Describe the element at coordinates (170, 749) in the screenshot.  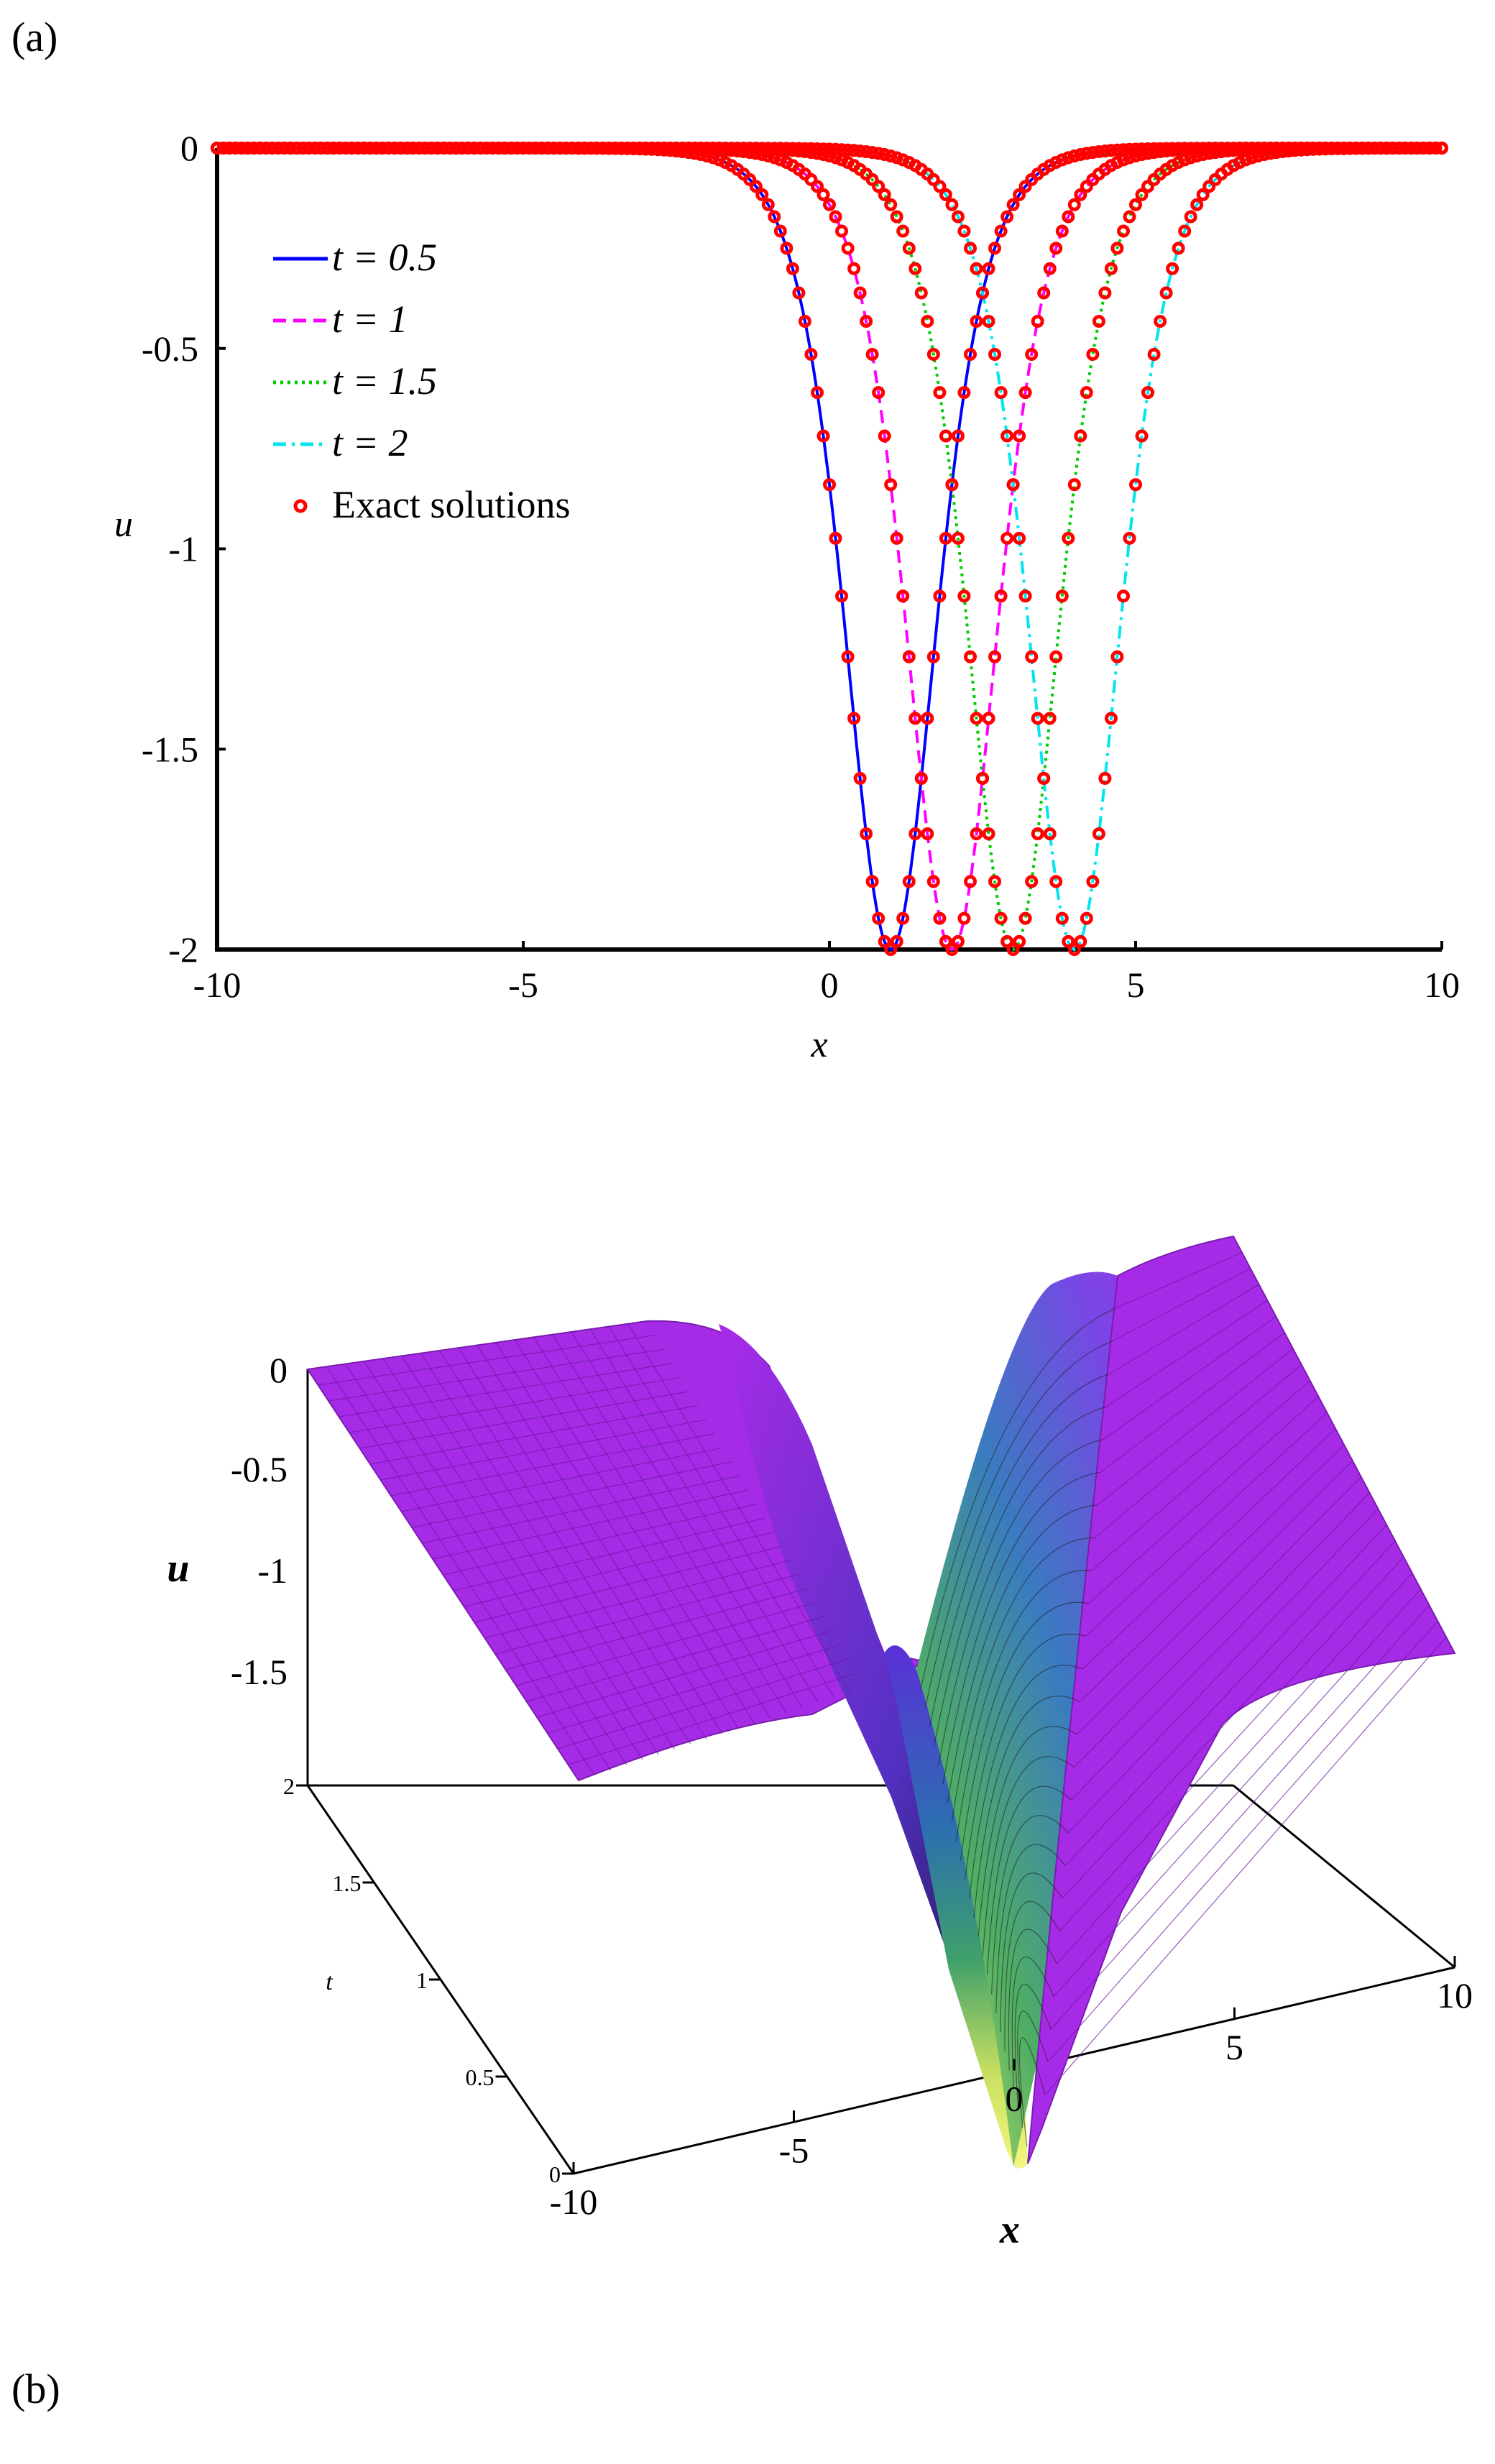
I see `a-y-tick-label: -1.5` at that location.